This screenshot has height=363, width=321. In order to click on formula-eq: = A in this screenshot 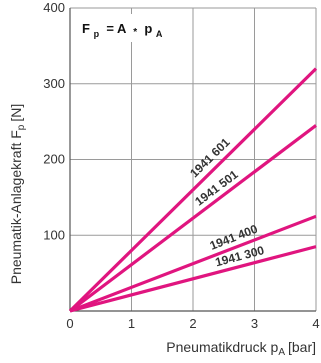, I will do `click(116, 28)`.